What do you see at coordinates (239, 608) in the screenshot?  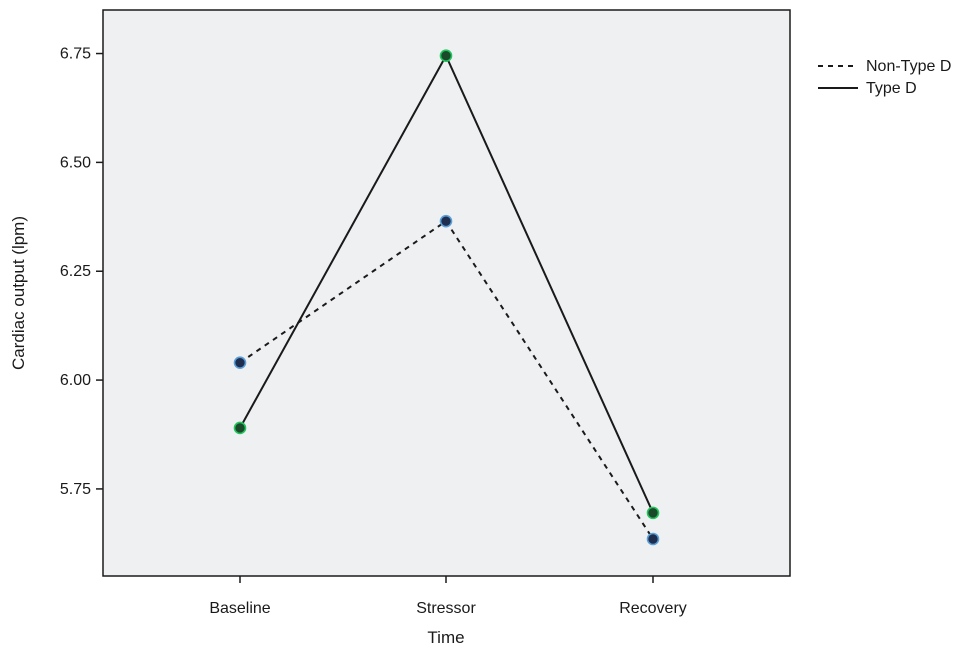 I see `x-tick-label-baseline: Baseline` at bounding box center [239, 608].